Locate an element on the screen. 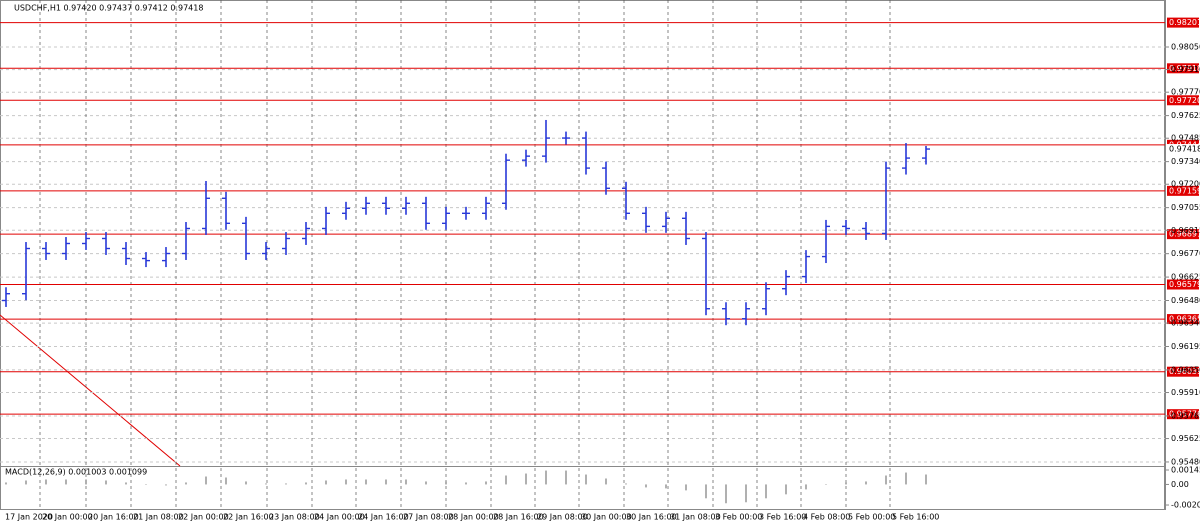 The image size is (1200, 524). x-tick-label: 22 Jan 00:00 is located at coordinates (203, 517).